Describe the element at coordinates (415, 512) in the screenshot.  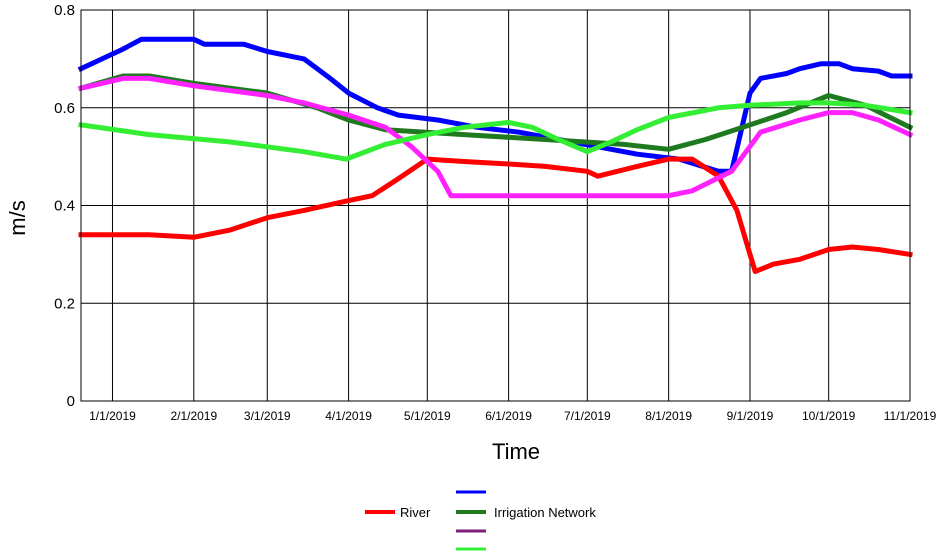
I see `legend-label-river: River` at that location.